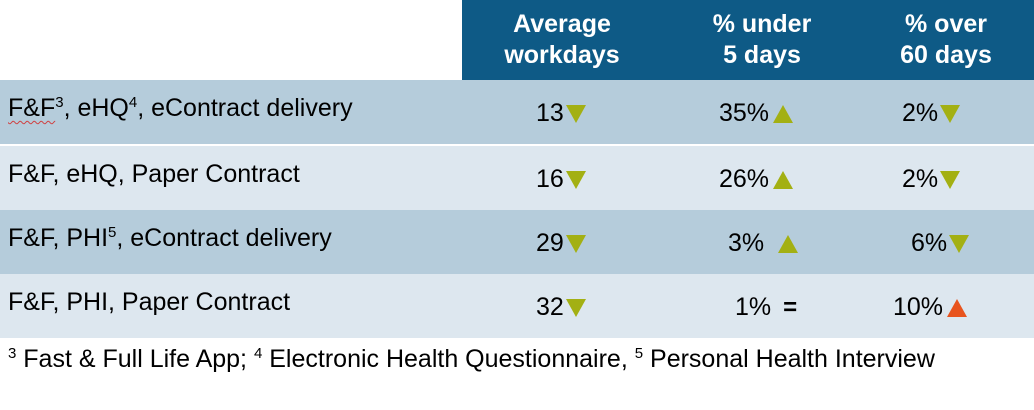 Image resolution: width=1034 pixels, height=410 pixels. What do you see at coordinates (930, 307) in the screenshot?
I see `over-60-days-value: 10%` at bounding box center [930, 307].